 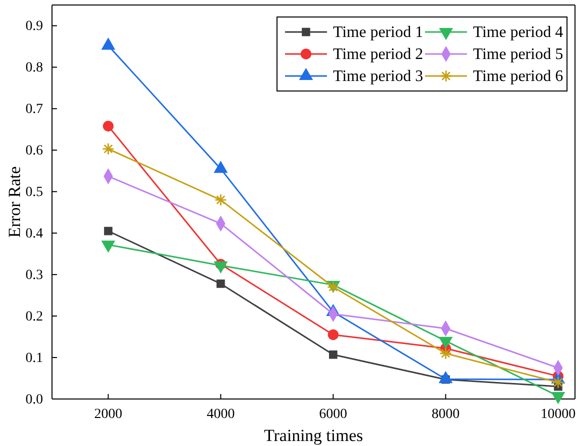 What do you see at coordinates (558, 414) in the screenshot?
I see `x-tick-label: 10000` at bounding box center [558, 414].